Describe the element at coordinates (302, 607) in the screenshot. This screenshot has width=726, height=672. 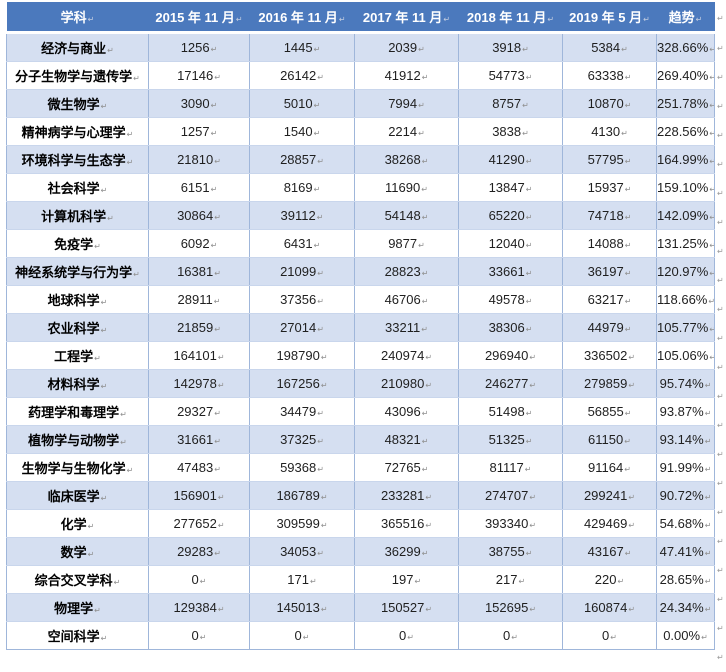
I see `value-cell: 145013↵` at that location.